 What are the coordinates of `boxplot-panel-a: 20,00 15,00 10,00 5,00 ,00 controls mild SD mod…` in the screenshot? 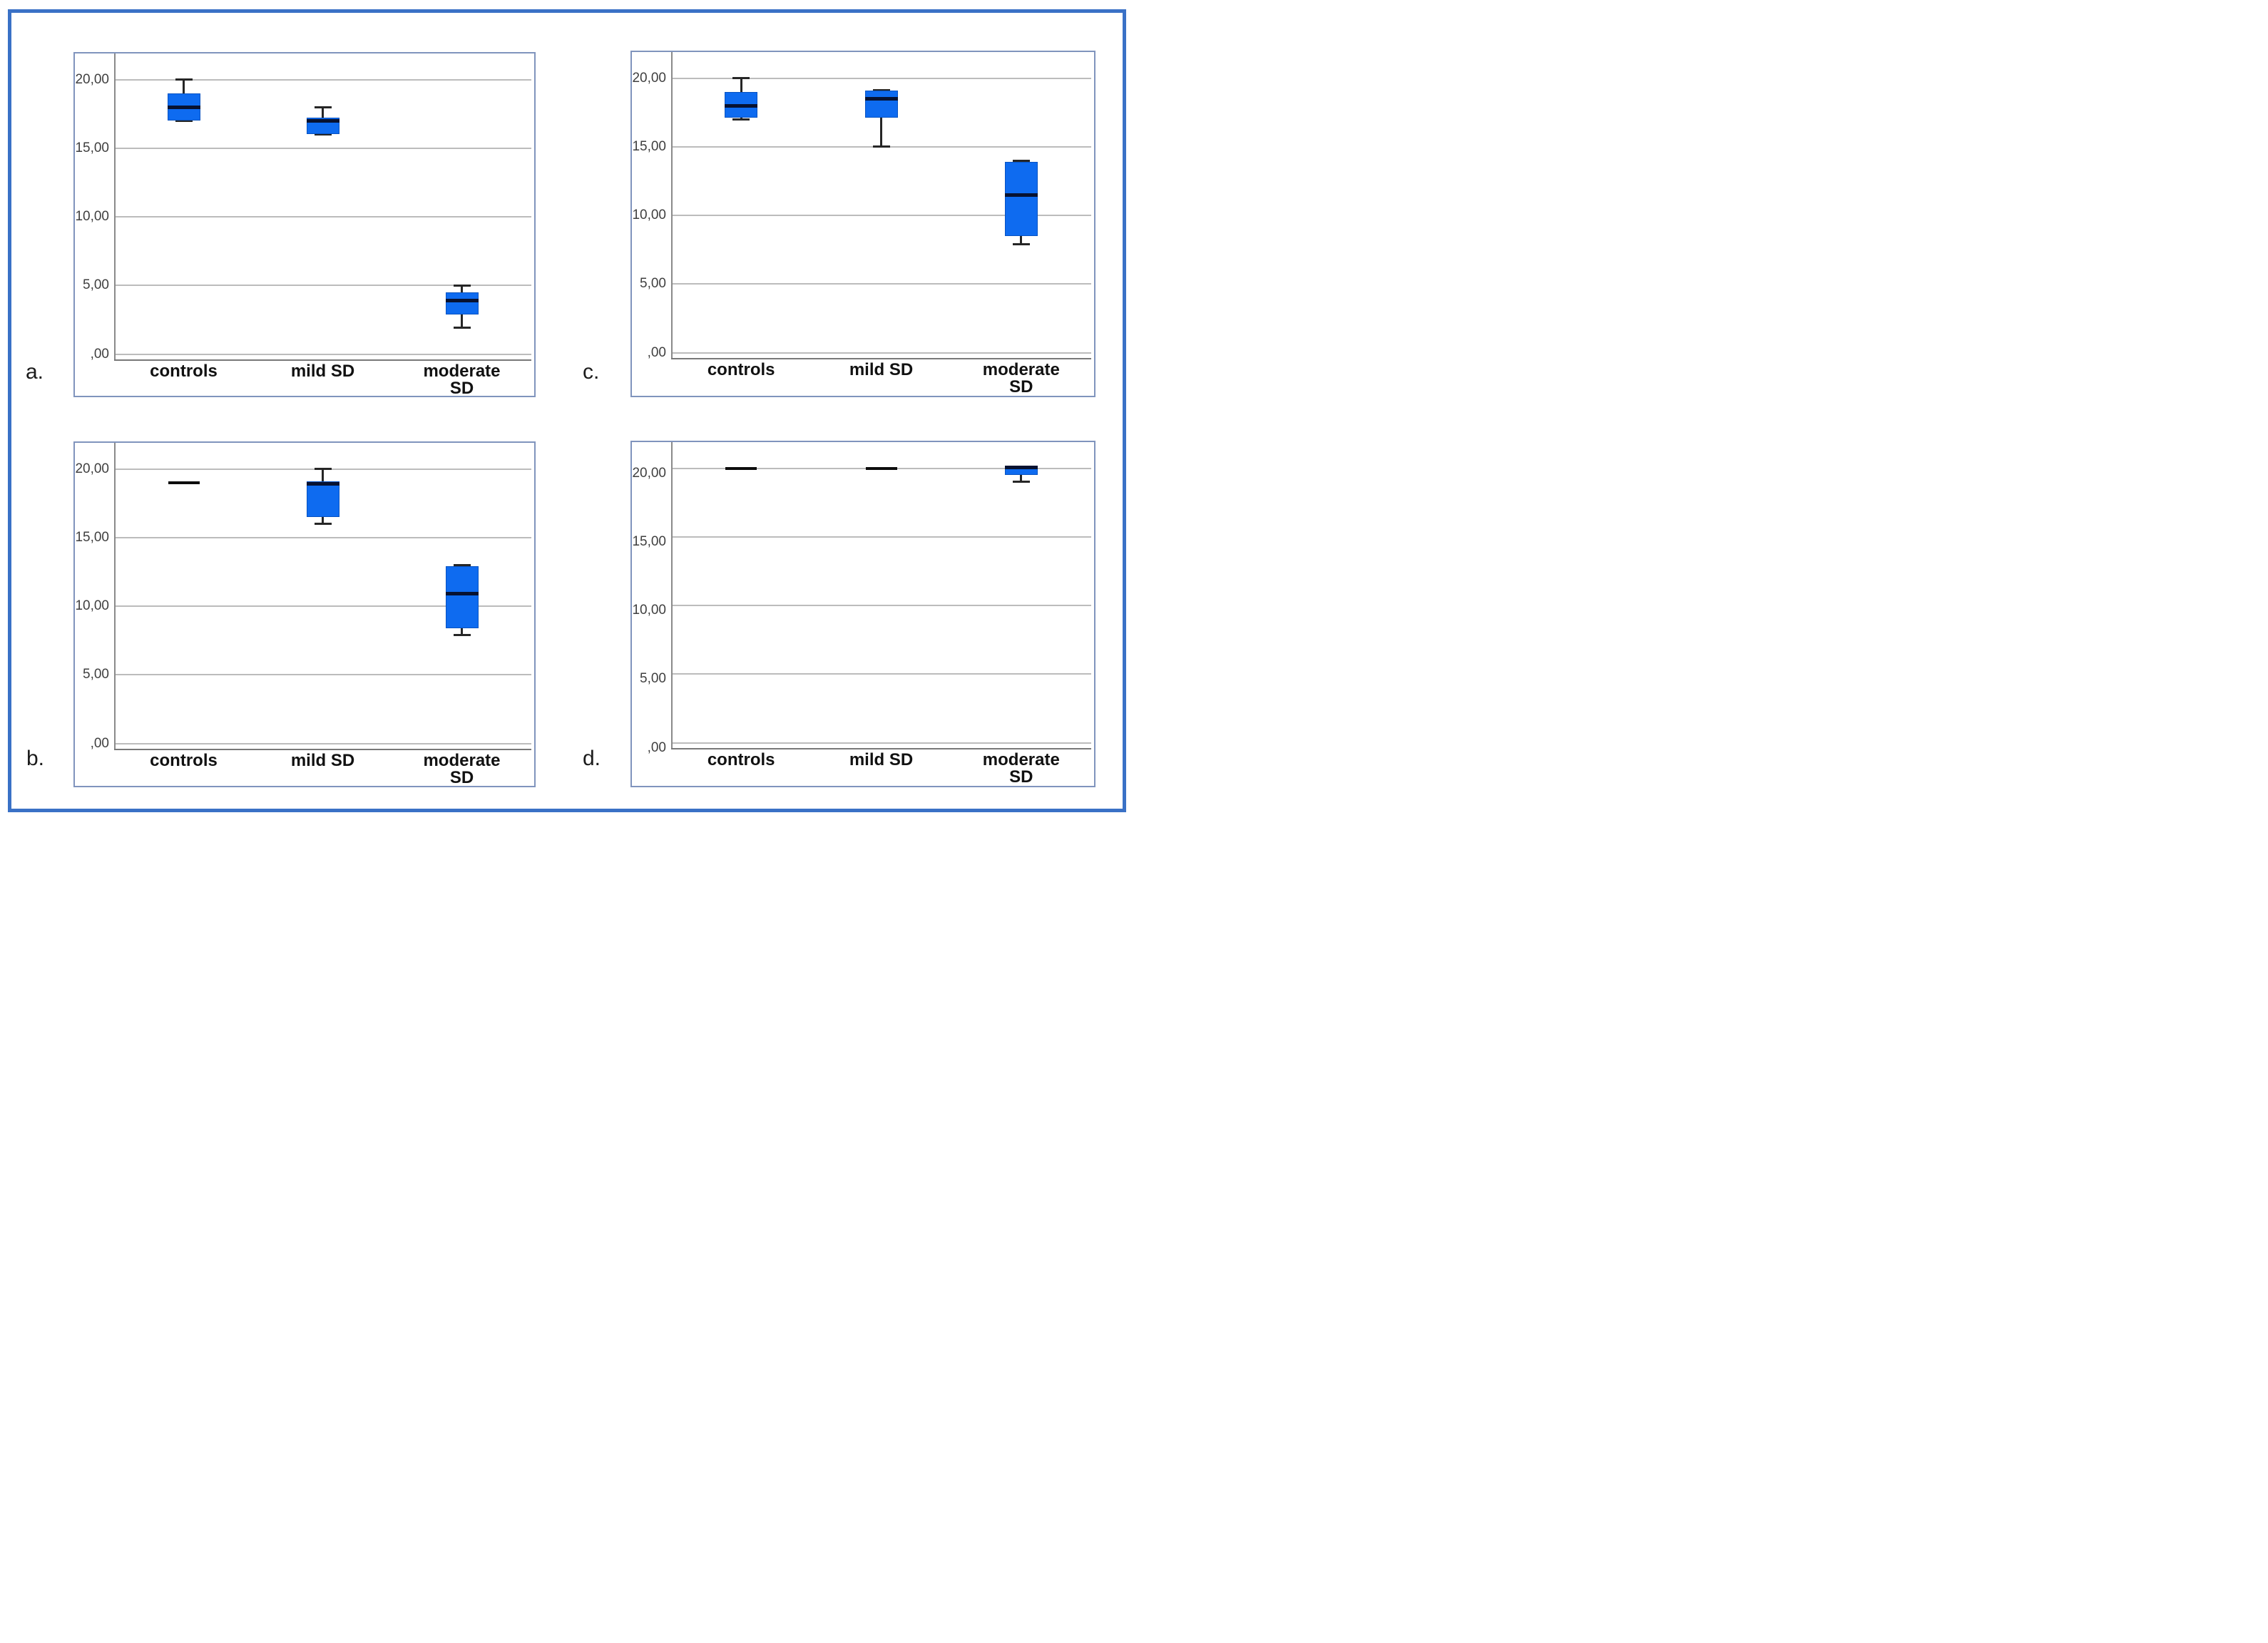 It's located at (304, 224).